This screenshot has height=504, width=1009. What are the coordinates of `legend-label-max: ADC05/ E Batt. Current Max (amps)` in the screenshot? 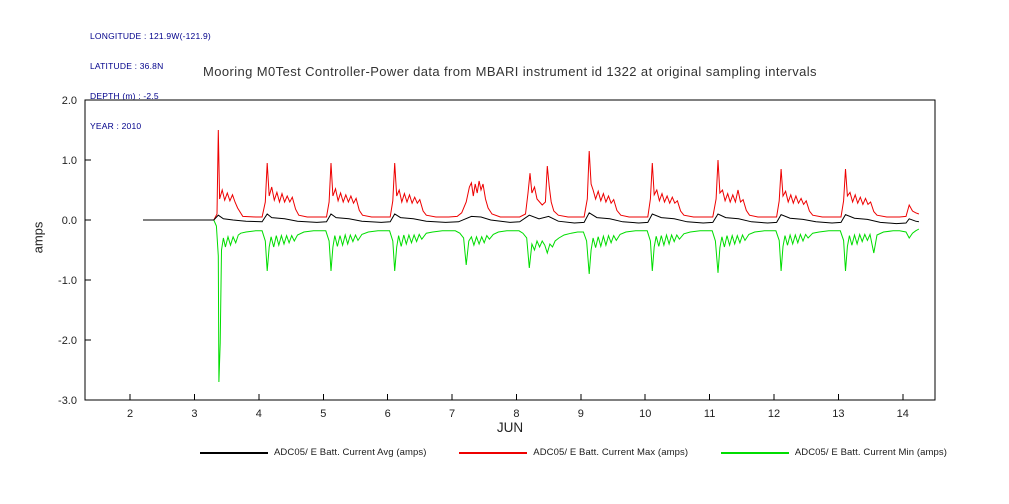 It's located at (611, 452).